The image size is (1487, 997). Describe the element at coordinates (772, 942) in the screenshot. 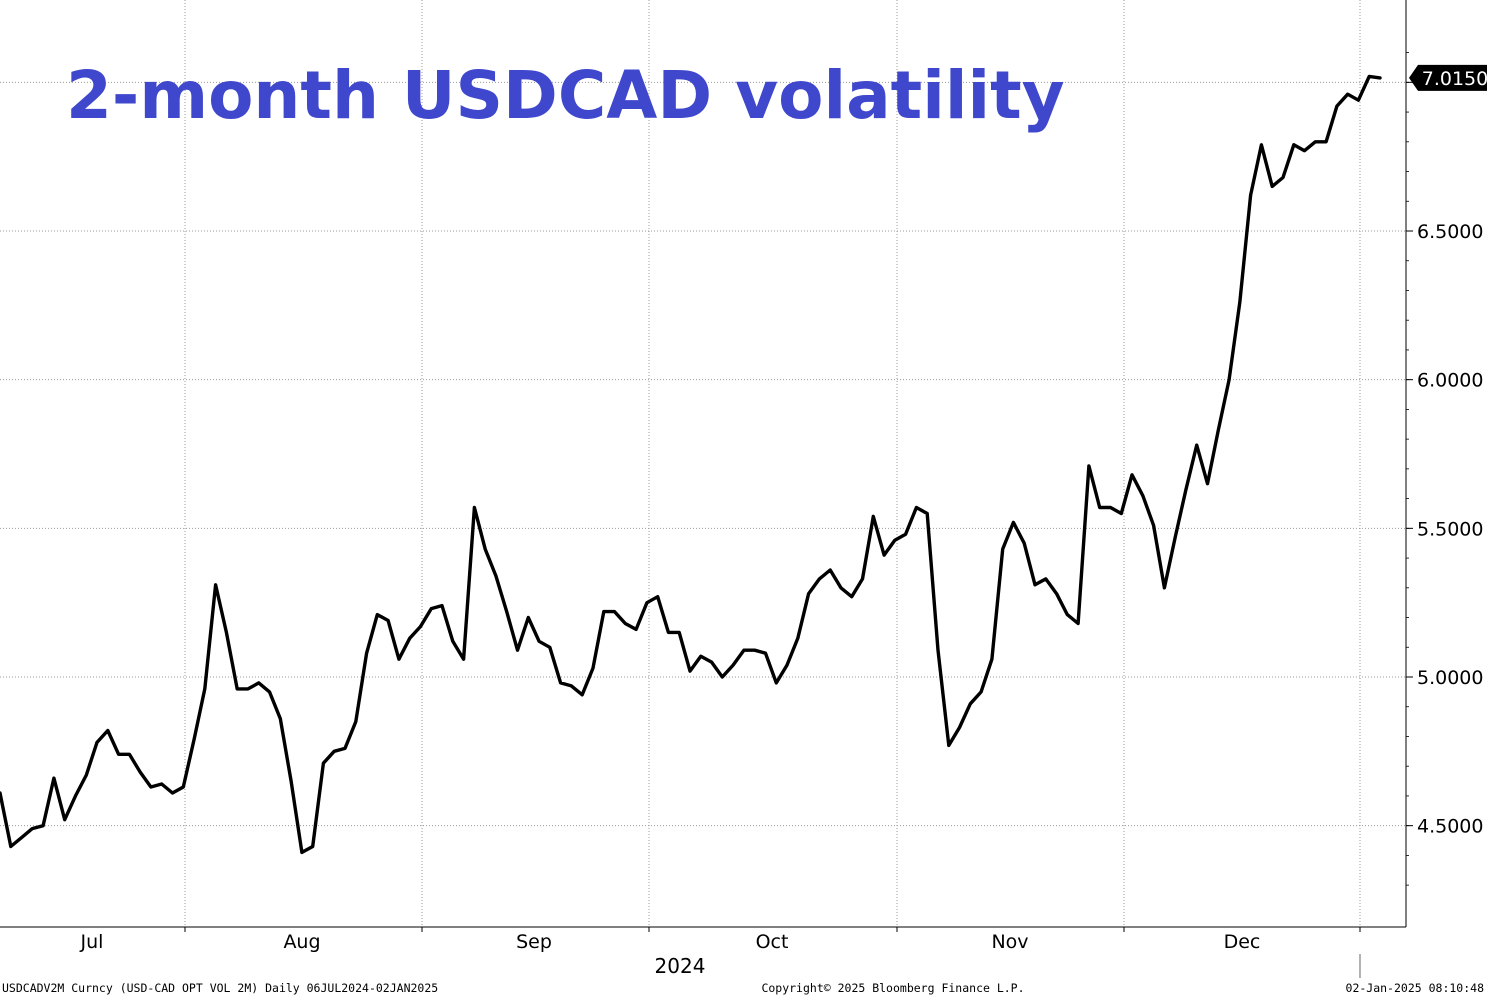

I see `x-tick-label: Oct` at that location.